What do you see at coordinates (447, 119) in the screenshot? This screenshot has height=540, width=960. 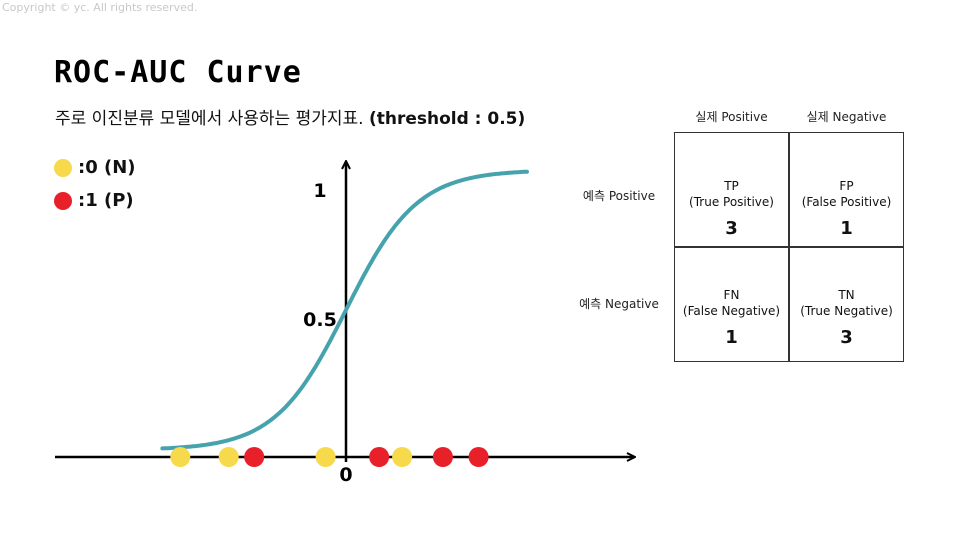 I see `threshold-label: (threshold : 0.5)` at bounding box center [447, 119].